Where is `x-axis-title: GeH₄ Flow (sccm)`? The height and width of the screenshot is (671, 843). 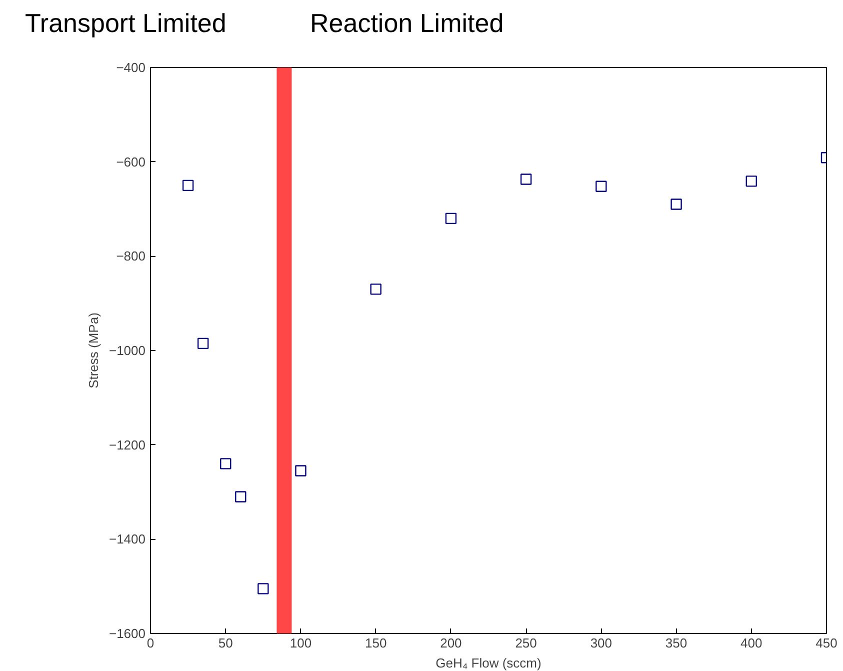
x-axis-title: GeH₄ Flow (sccm) is located at coordinates (489, 663).